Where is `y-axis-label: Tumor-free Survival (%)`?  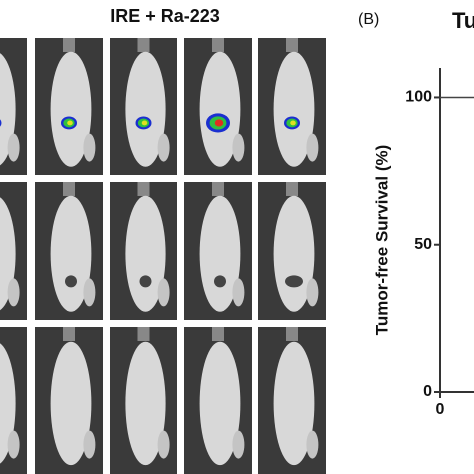
y-axis-label: Tumor-free Survival (%) is located at coordinates (381, 240).